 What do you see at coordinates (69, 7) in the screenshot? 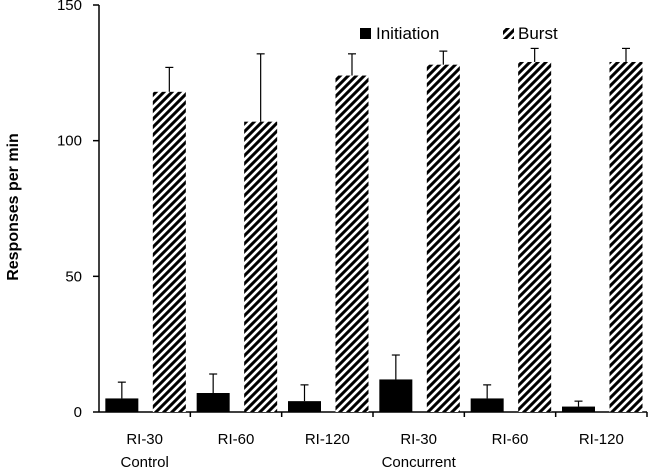
I see `y-tick-label: 150` at bounding box center [69, 7].